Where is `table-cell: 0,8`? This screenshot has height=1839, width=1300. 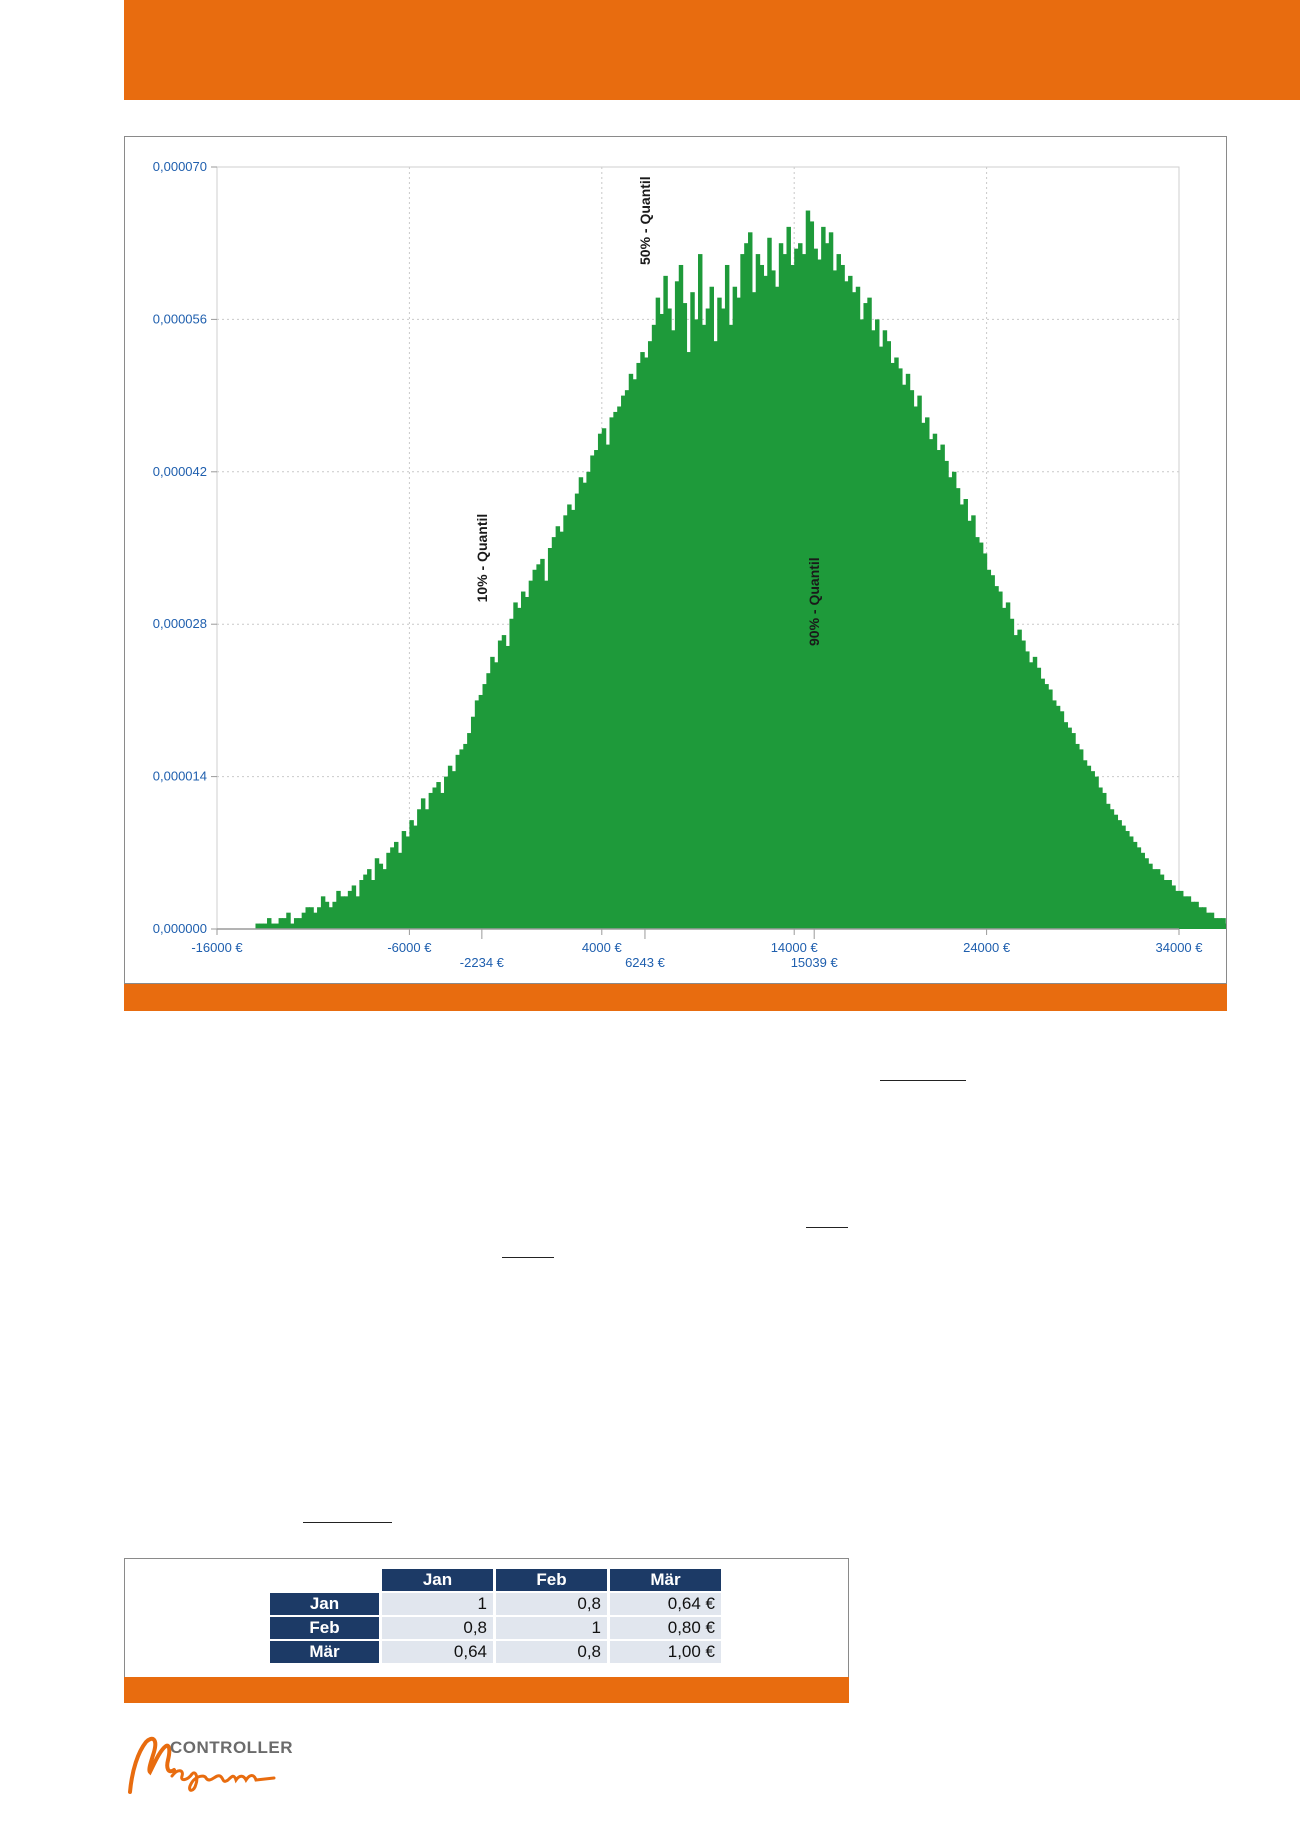 table-cell: 0,8 is located at coordinates (437, 1628).